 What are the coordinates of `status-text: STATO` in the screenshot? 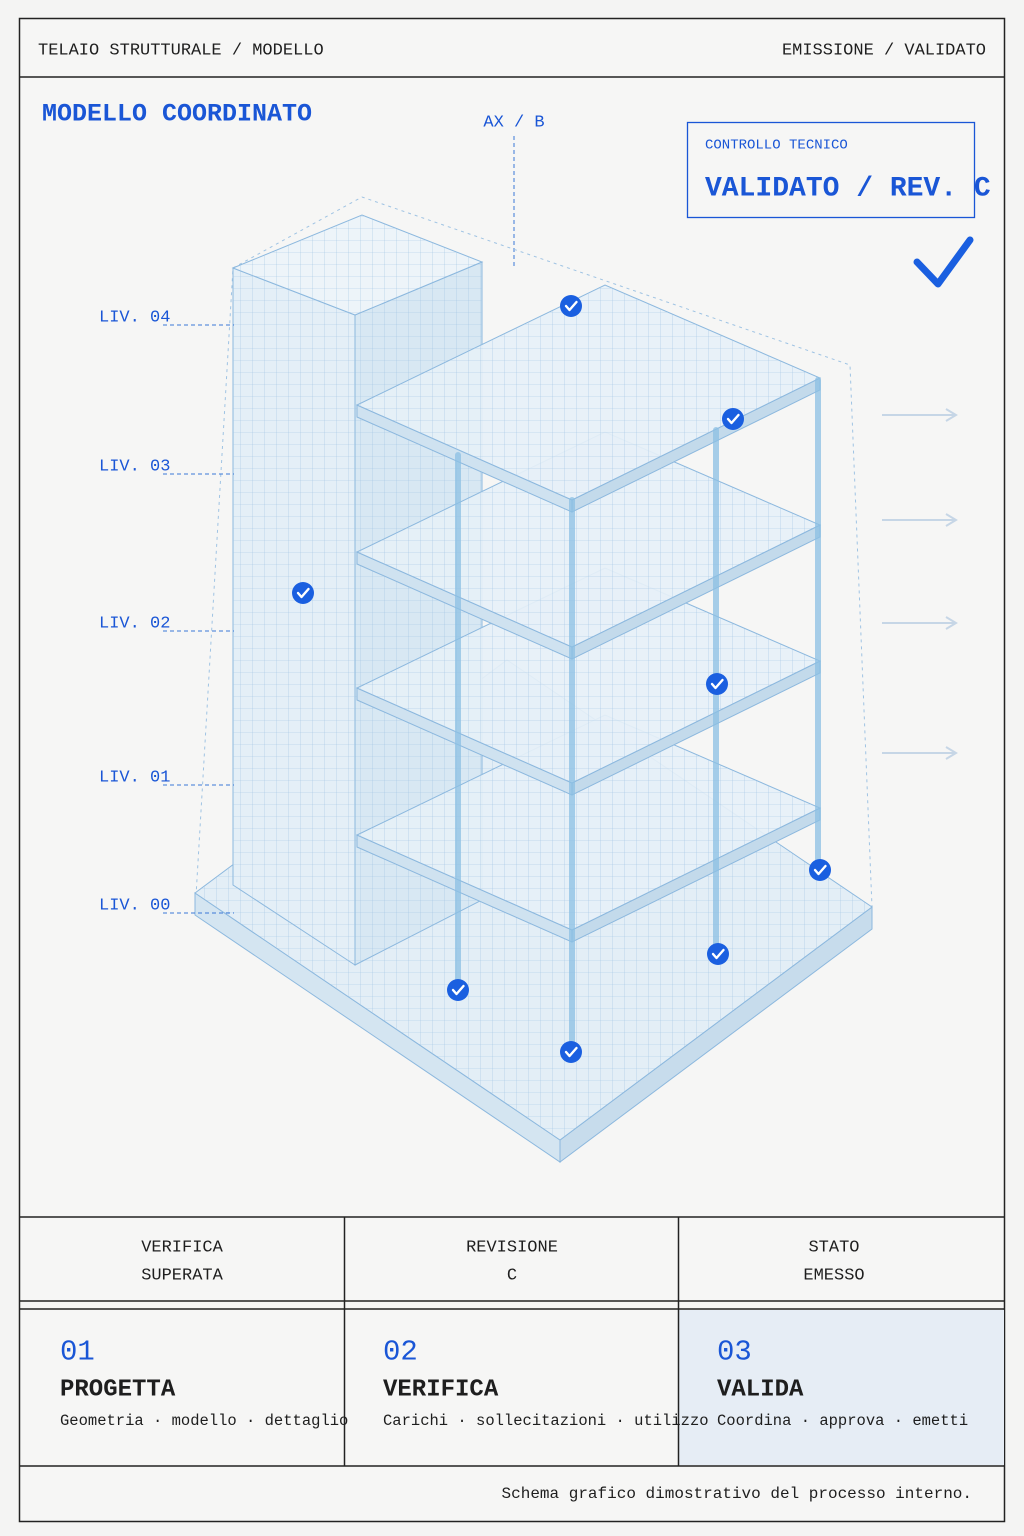 It's located at (833, 1247).